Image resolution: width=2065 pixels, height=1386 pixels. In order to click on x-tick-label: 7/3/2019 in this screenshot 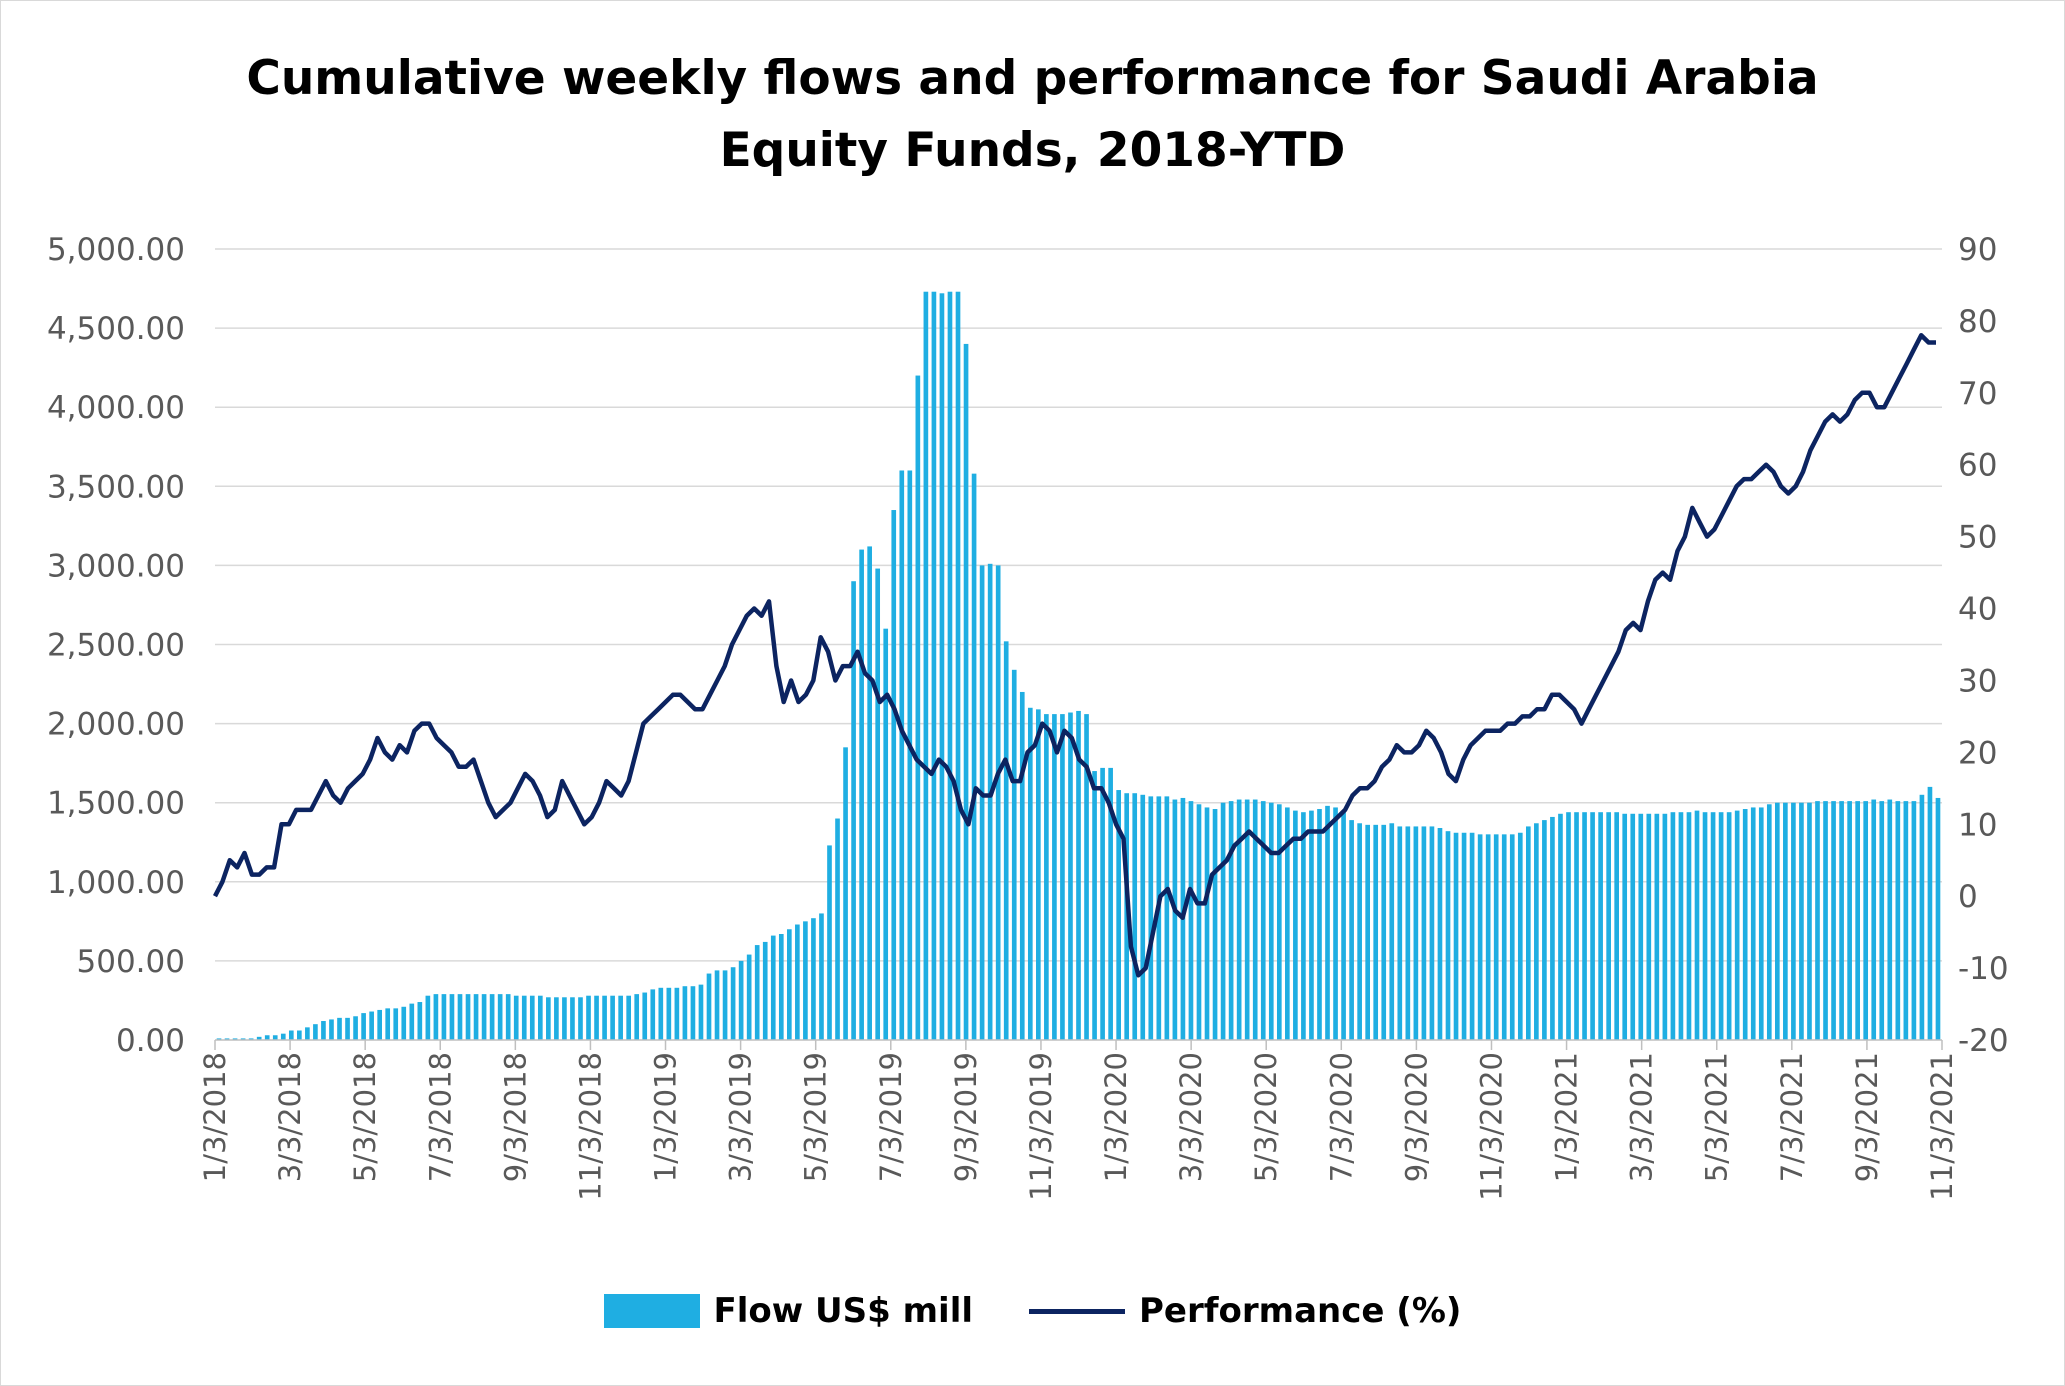, I will do `click(891, 1117)`.